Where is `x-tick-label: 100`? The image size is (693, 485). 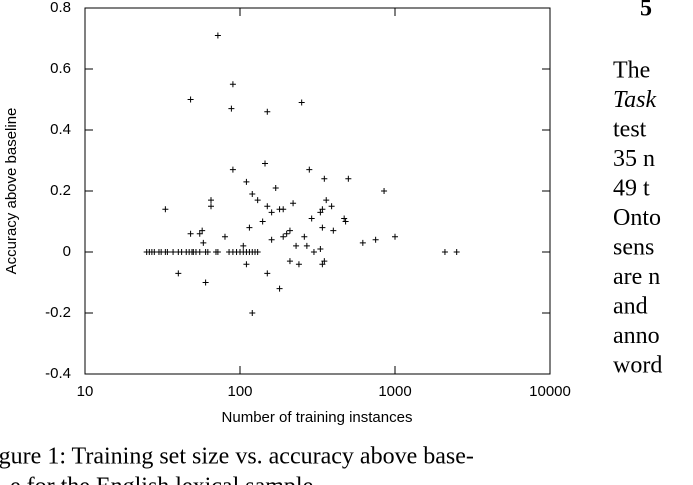
x-tick-label: 100 is located at coordinates (239, 391).